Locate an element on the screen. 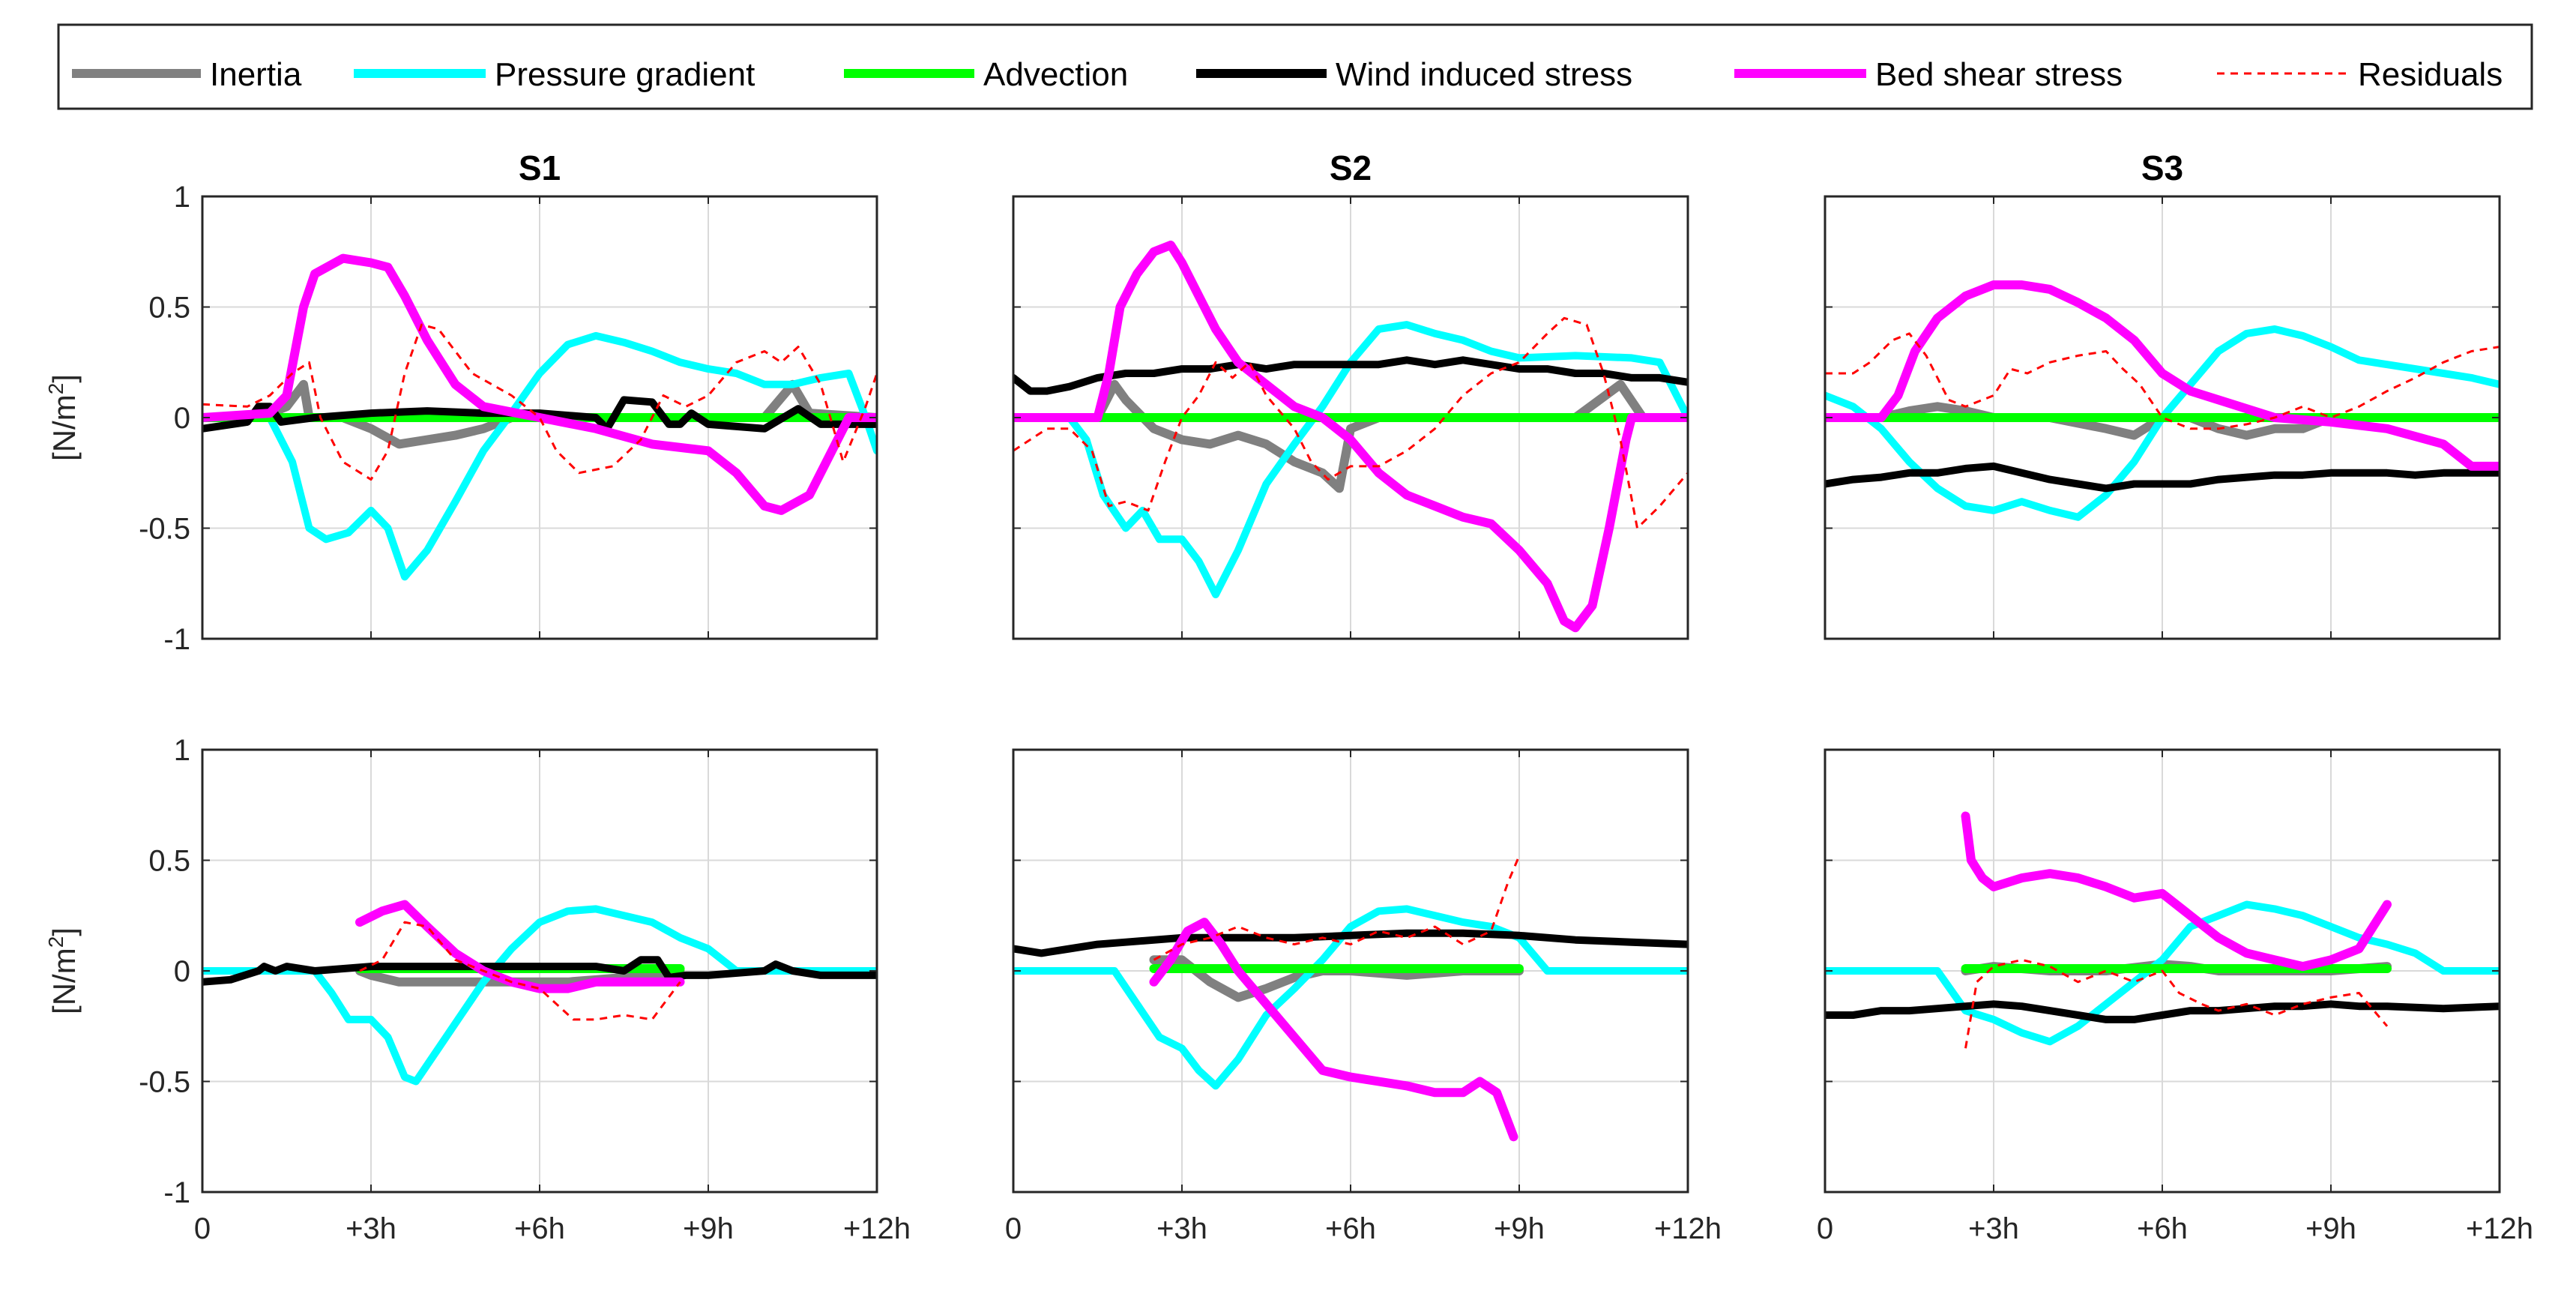 The height and width of the screenshot is (1297, 2576). legend-label-bed: Bed shear stress is located at coordinates (1999, 75).